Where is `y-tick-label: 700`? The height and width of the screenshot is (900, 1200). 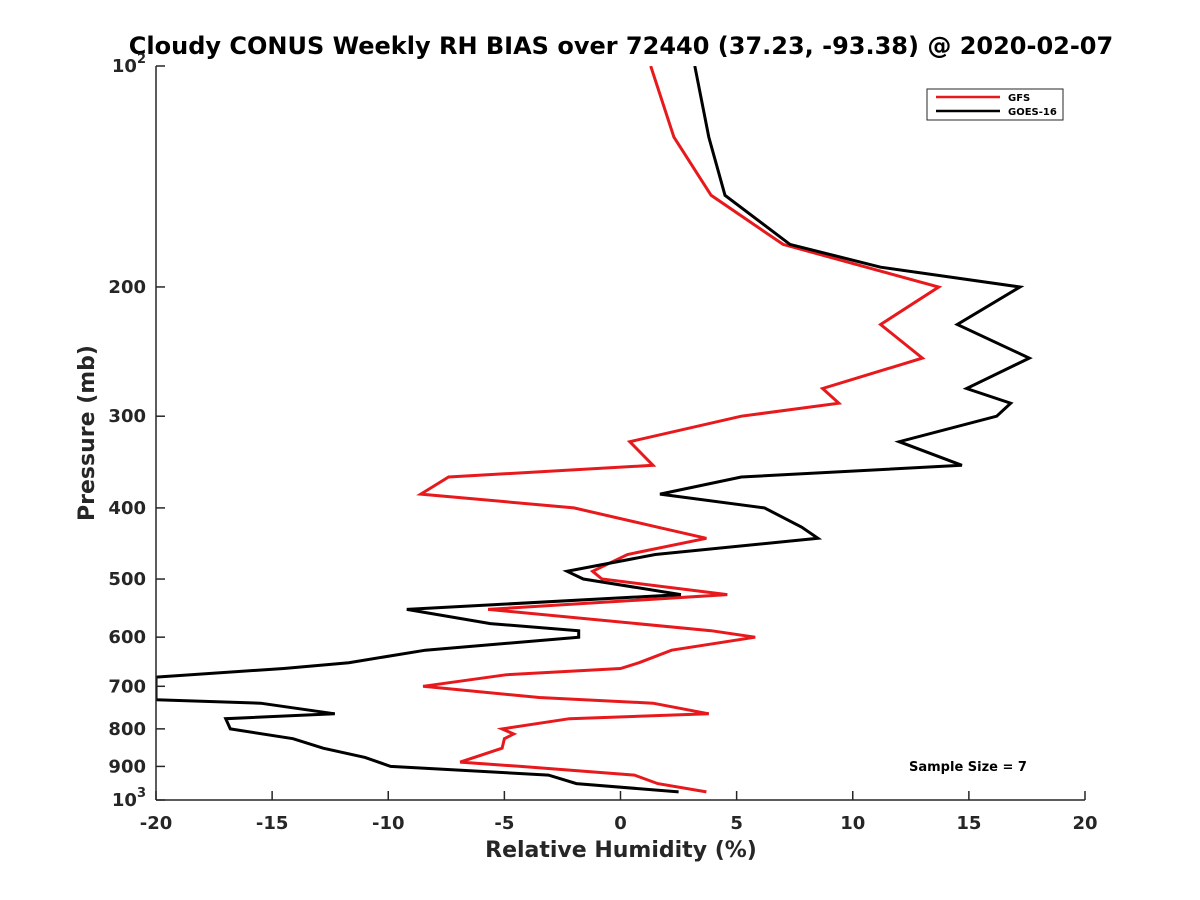
y-tick-label: 700 is located at coordinates (127, 686).